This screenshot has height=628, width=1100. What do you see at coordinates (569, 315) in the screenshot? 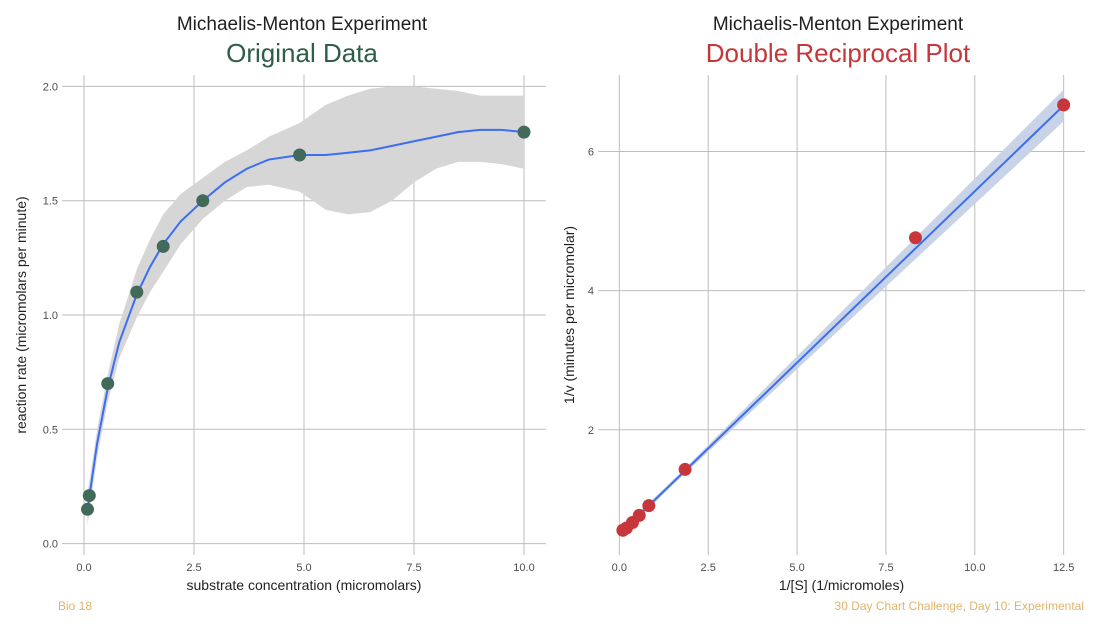
I see `y-axis-label: 1/v (minutes per micromolar)` at bounding box center [569, 315].